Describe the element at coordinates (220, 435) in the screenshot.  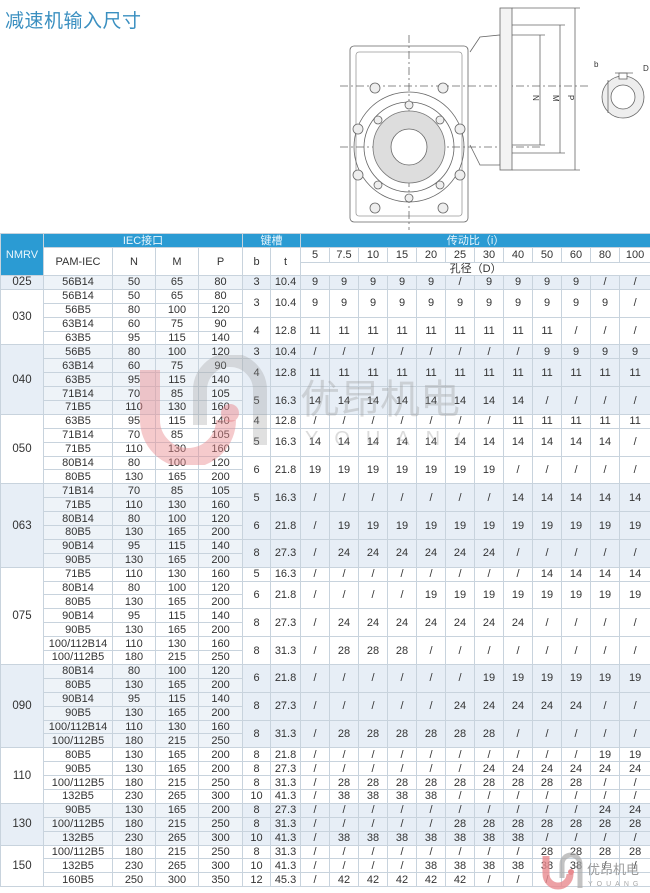
I see `cell-p: 105` at that location.